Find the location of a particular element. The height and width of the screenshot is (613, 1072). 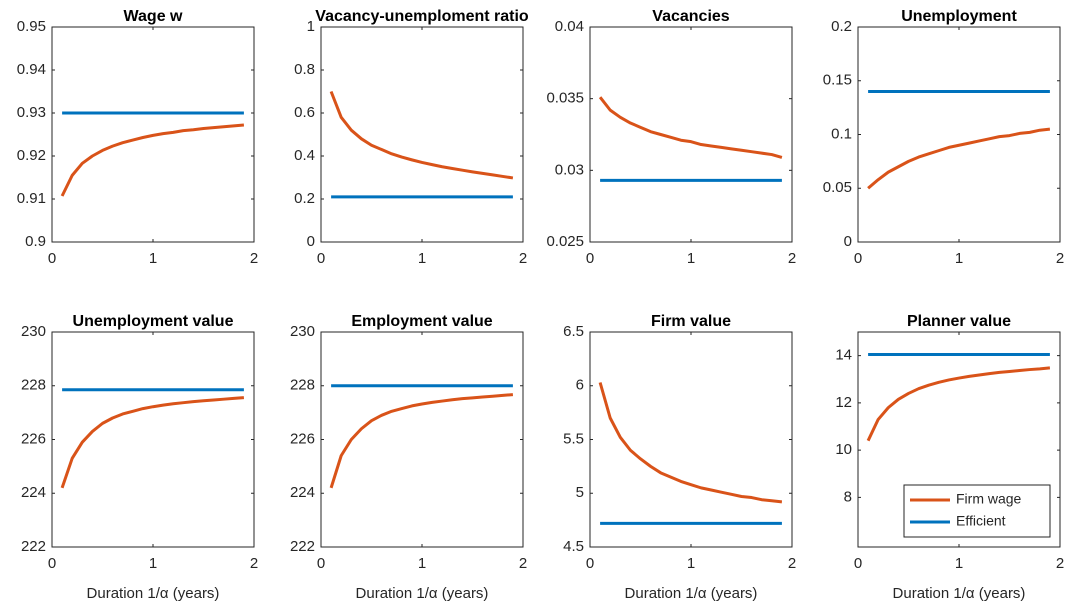

y-tick-label: 222 is located at coordinates (33, 546).